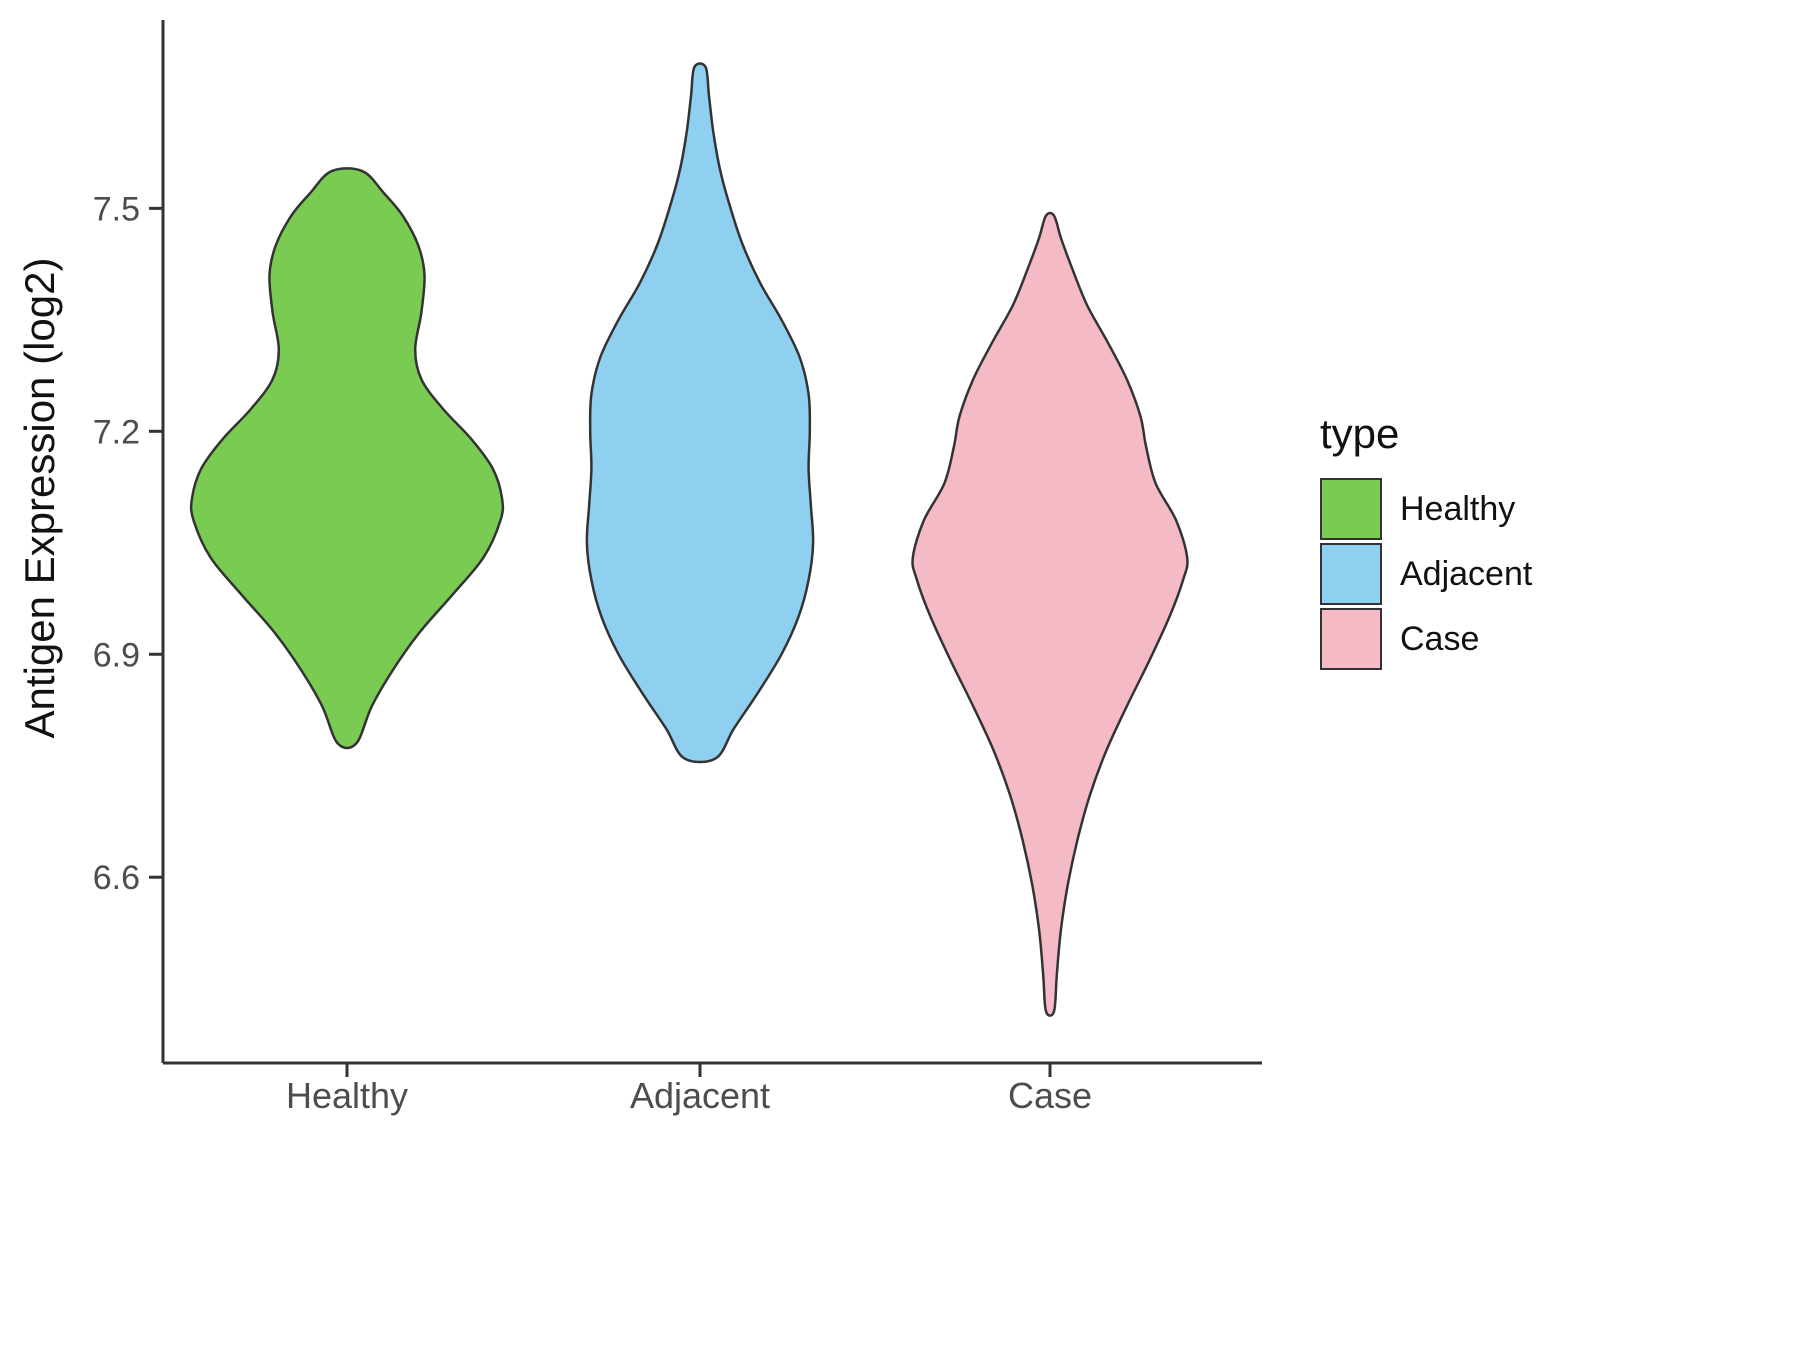 The height and width of the screenshot is (1350, 1800). What do you see at coordinates (1458, 508) in the screenshot?
I see `legend-label-healthy: Healthy` at bounding box center [1458, 508].